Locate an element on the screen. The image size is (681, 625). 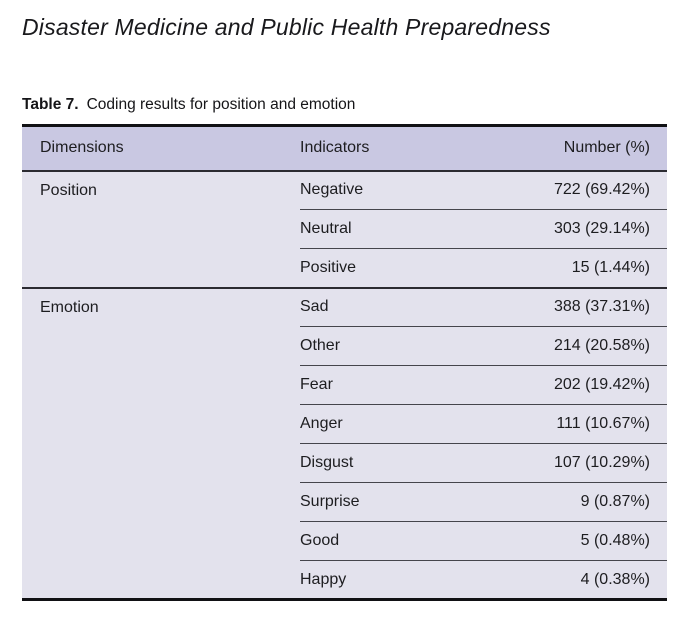
indicator-cell: Sad is located at coordinates (395, 306).